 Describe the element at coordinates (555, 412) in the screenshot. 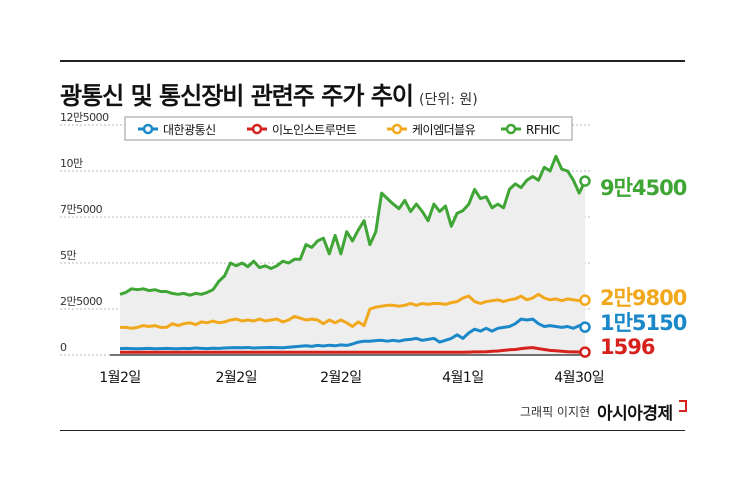

I see `graphic-credit: 그래픽 이지현` at that location.